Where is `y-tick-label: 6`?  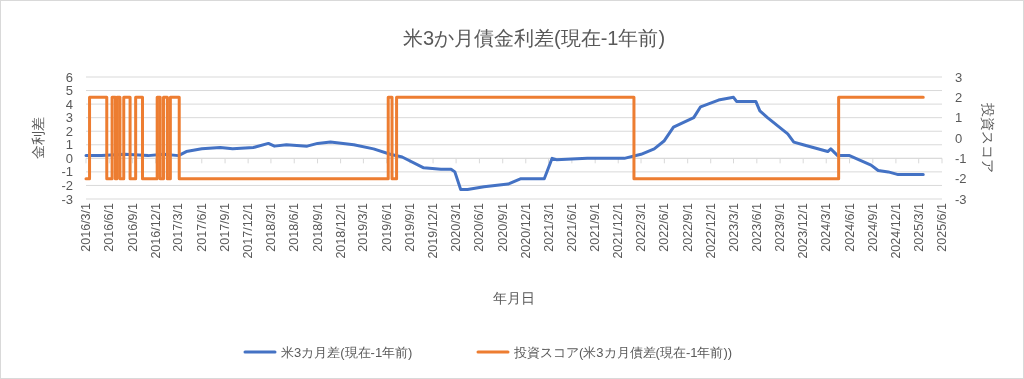
y-tick-label: 6 is located at coordinates (69, 77).